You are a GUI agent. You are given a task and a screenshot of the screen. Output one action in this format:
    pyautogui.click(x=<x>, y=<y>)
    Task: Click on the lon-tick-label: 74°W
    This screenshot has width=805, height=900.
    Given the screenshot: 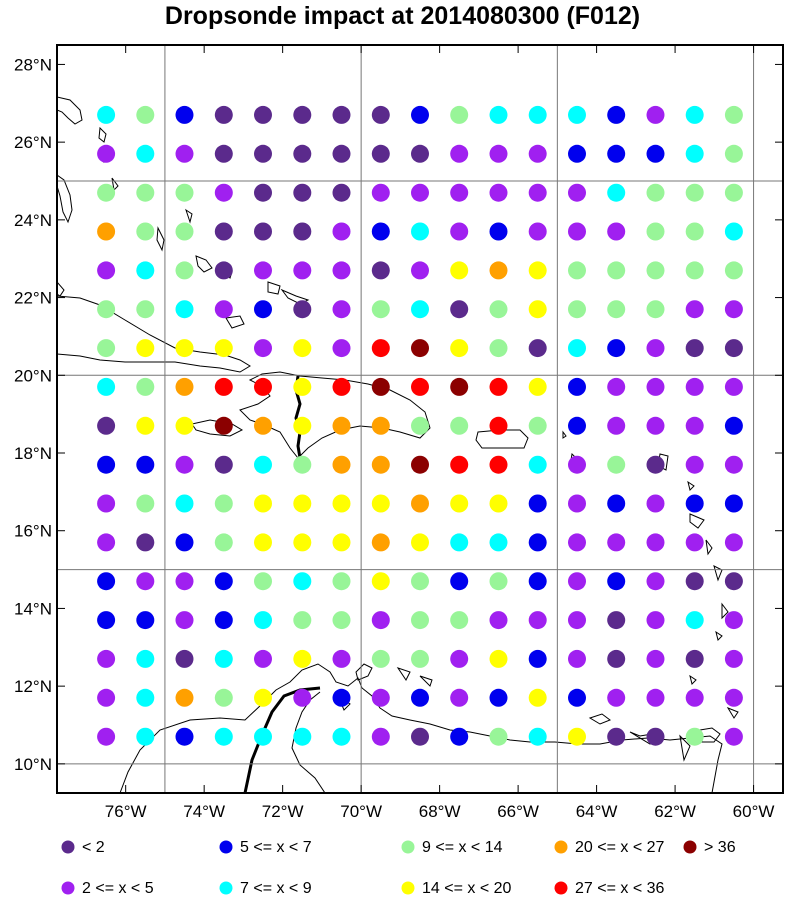 What is the action you would take?
    pyautogui.click(x=204, y=811)
    